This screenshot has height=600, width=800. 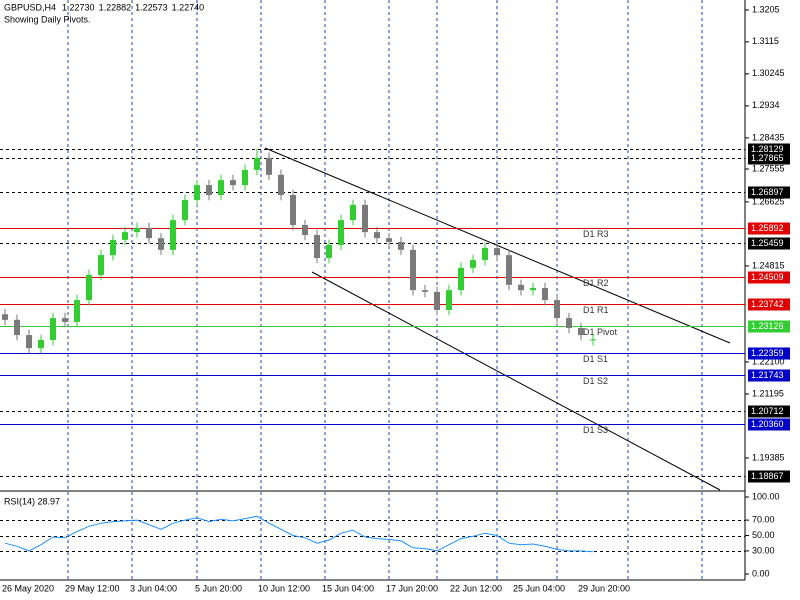 I want to click on y-tick-label: 1.3115, so click(x=765, y=41).